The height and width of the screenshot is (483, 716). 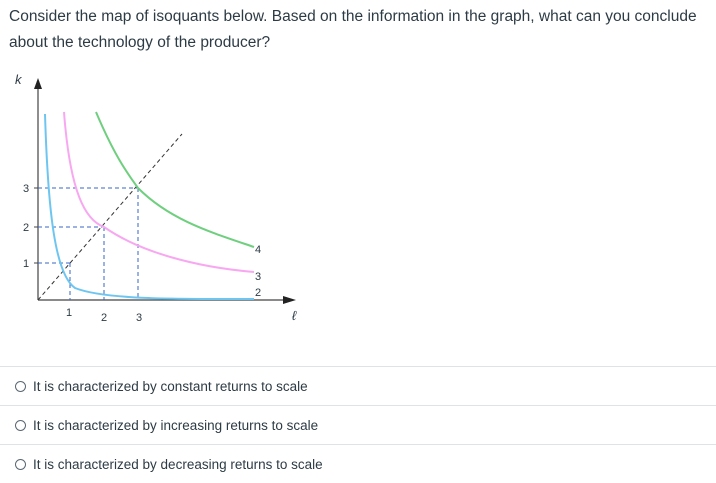 What do you see at coordinates (258, 293) in the screenshot?
I see `curve-label: 2` at bounding box center [258, 293].